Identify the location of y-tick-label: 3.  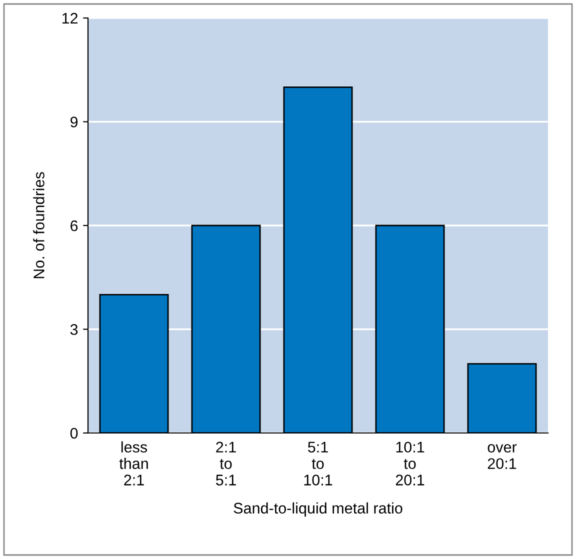
(74, 329).